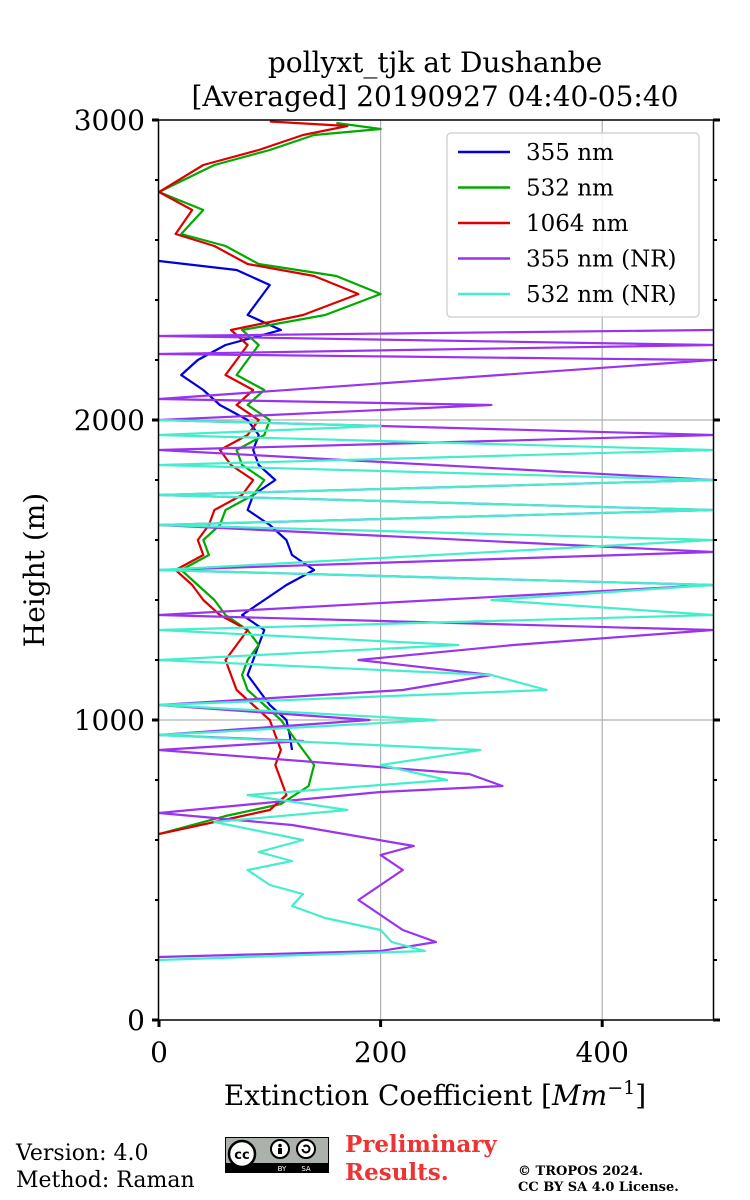  What do you see at coordinates (105, 1167) in the screenshot?
I see `version-info: Version: 4.0 Method: Raman` at bounding box center [105, 1167].